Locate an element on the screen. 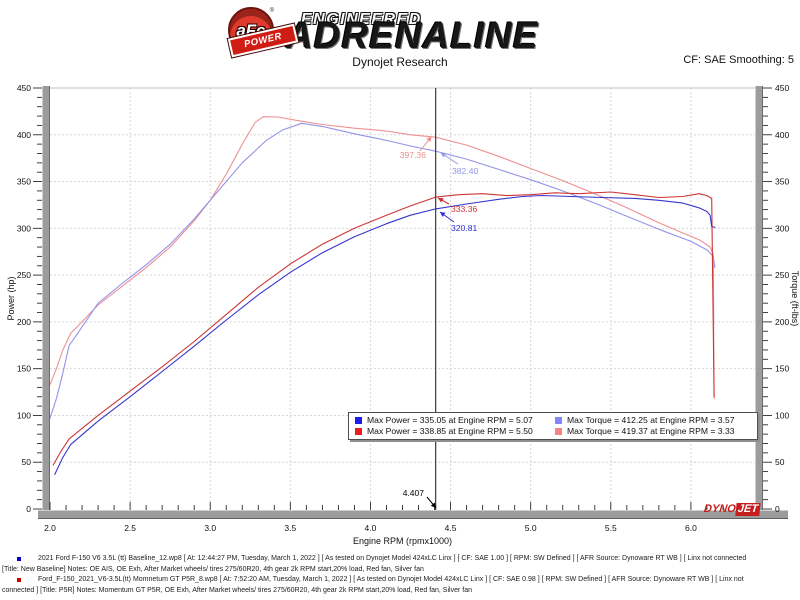  legend-item-3: Max Torque = 419.37 at Engine RPM = 3.33 is located at coordinates (653, 431).